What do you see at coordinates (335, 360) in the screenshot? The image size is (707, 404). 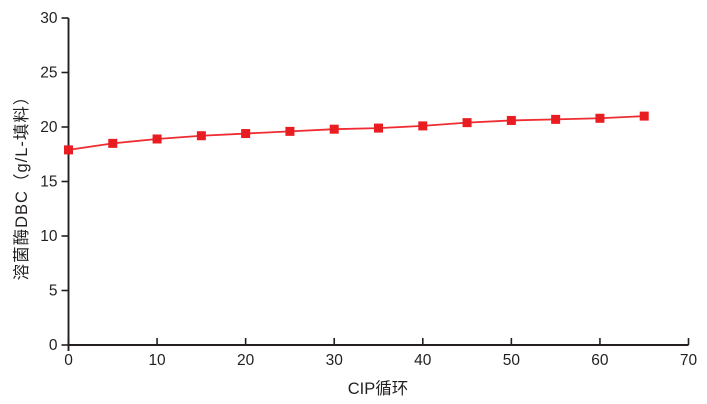 I see `x-tick-label: 30` at bounding box center [335, 360].